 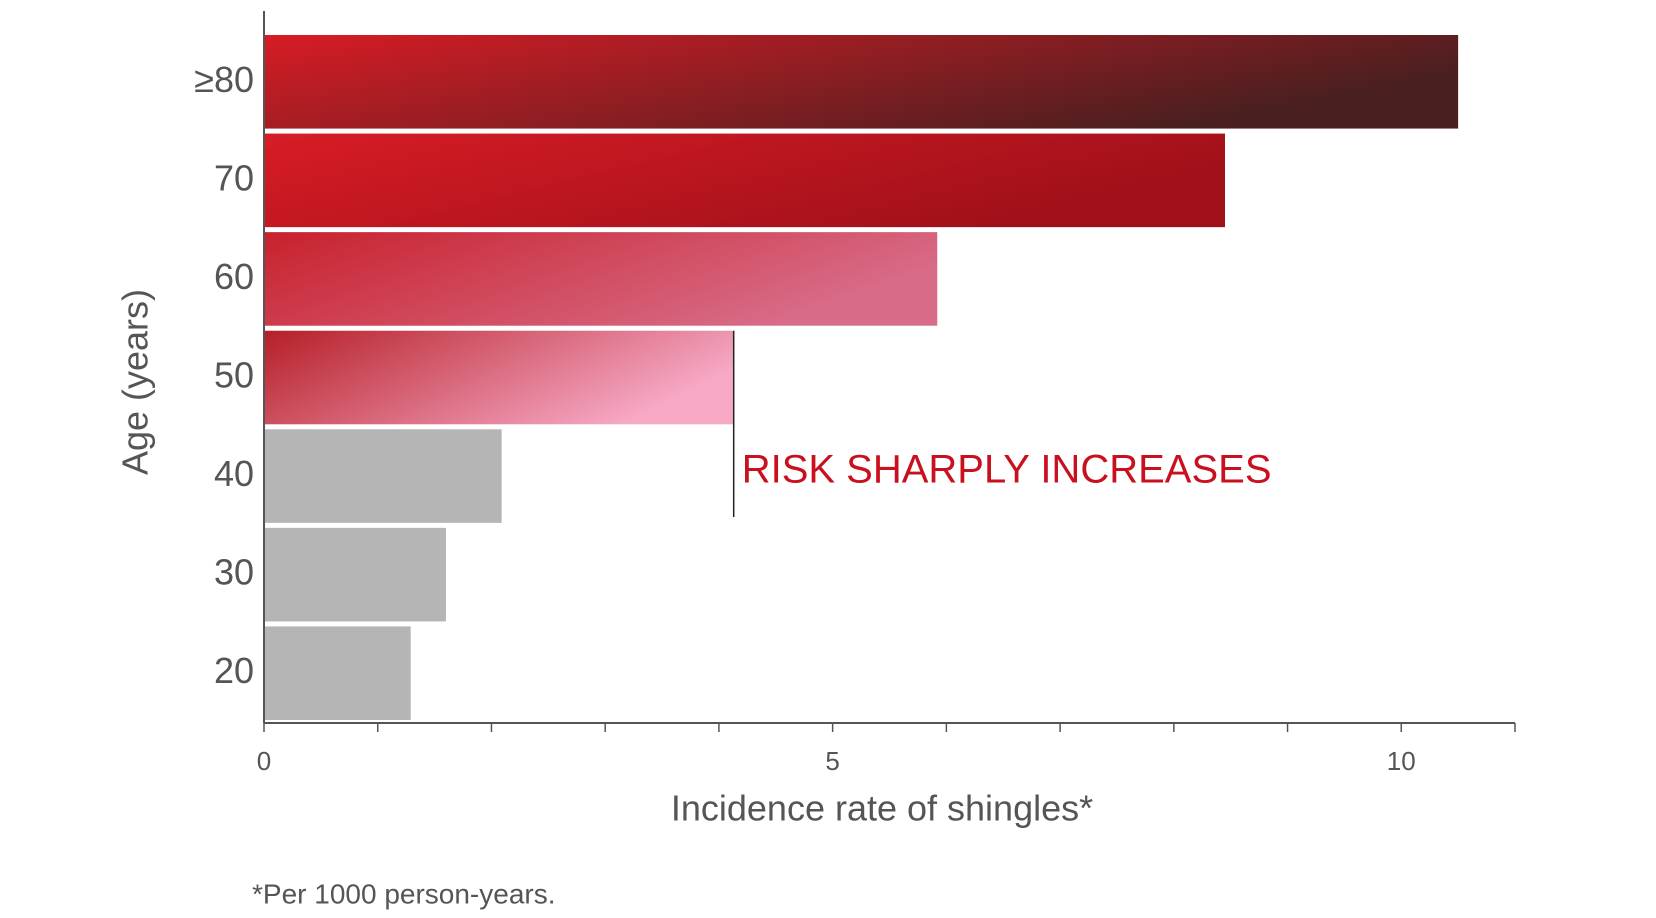 I want to click on footnote: *Per 1000 person-years., so click(x=404, y=893).